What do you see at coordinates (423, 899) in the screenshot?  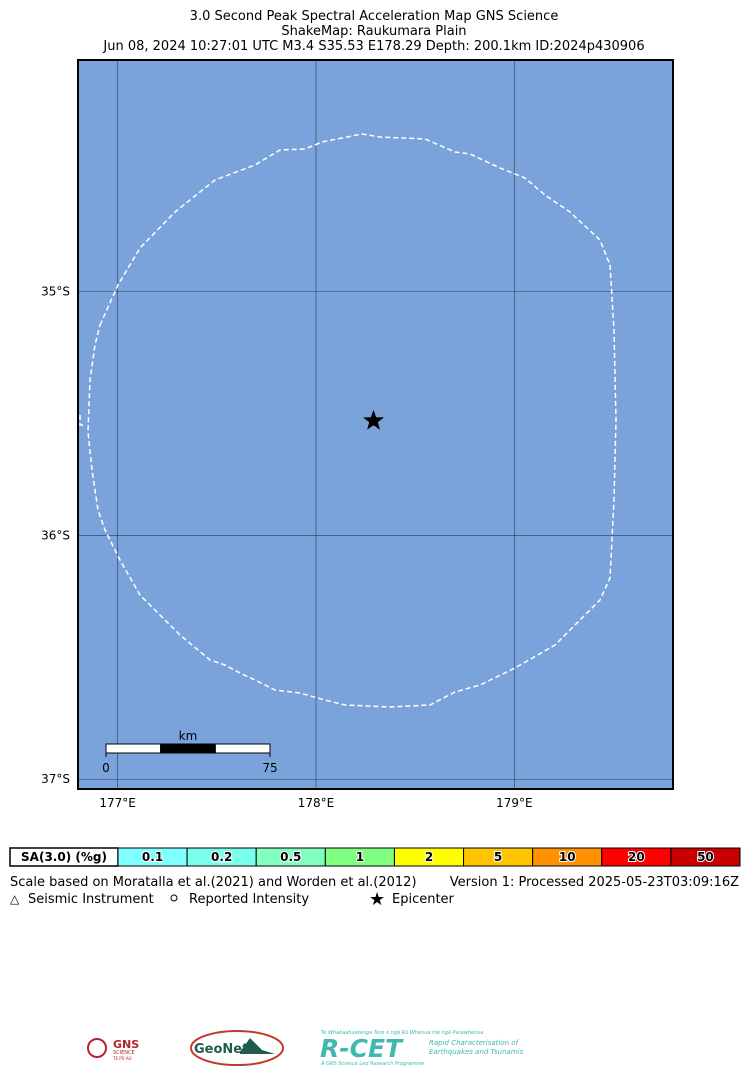 I see `legend-item: Epicenter` at bounding box center [423, 899].